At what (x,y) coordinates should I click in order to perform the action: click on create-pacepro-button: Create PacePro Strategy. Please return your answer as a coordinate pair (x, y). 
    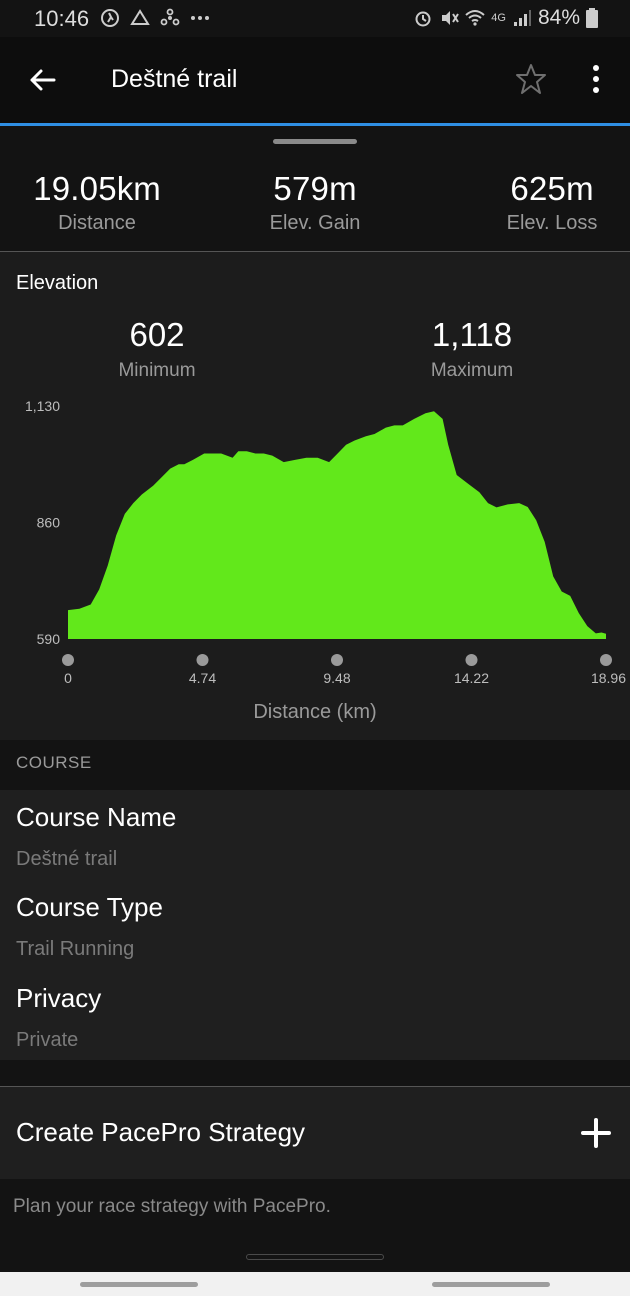
    Looking at the image, I should click on (315, 1133).